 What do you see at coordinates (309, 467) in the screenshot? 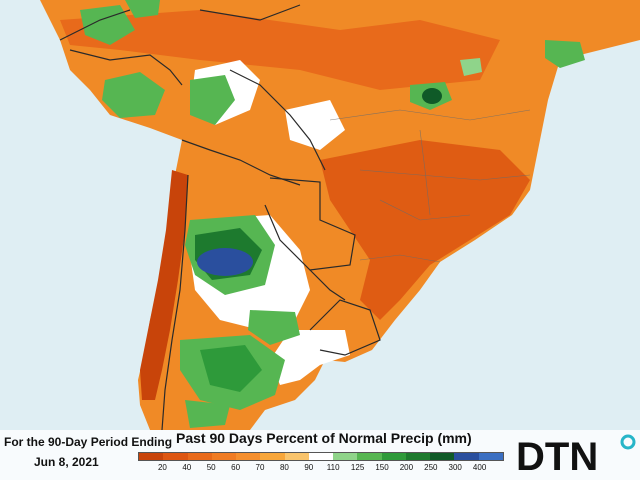
I see `color-scale-tick: 90` at bounding box center [309, 467].